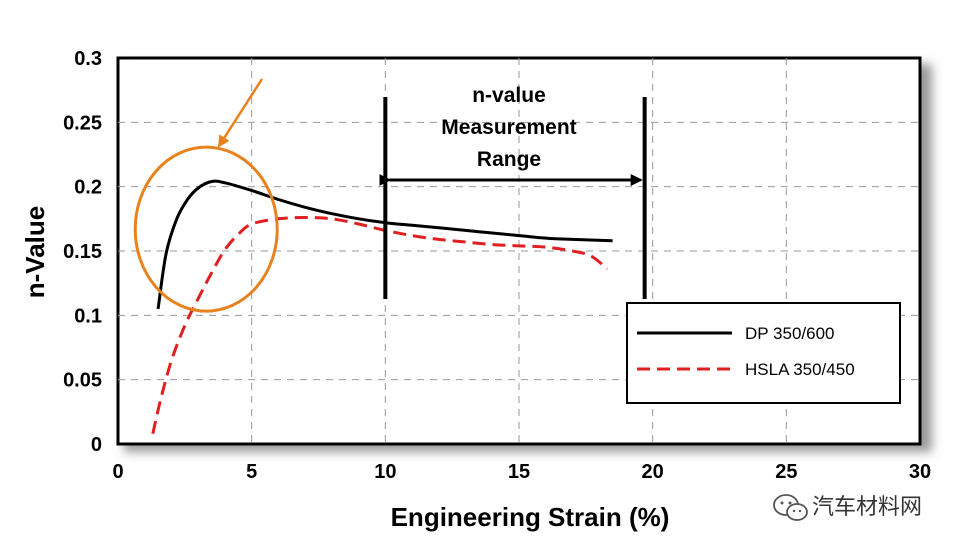  What do you see at coordinates (790, 507) in the screenshot?
I see `wechat-icon` at bounding box center [790, 507].